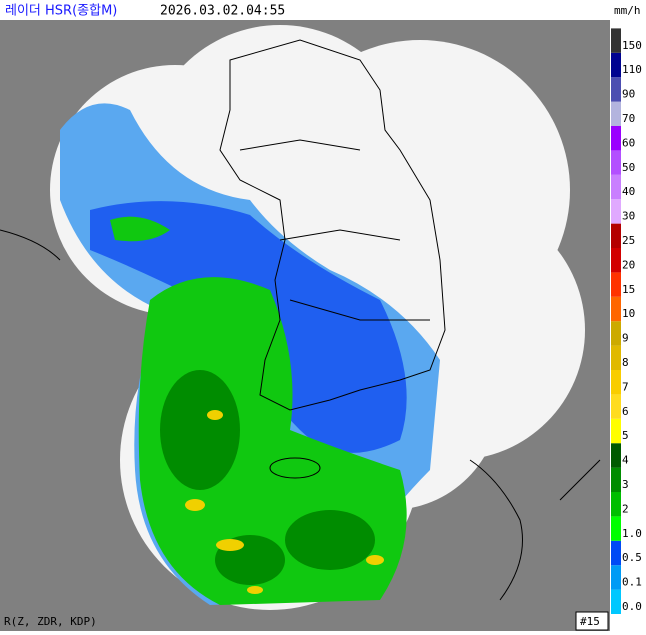 The height and width of the screenshot is (635, 646). What do you see at coordinates (632, 69) in the screenshot?
I see `legend-label: 110` at bounding box center [632, 69].